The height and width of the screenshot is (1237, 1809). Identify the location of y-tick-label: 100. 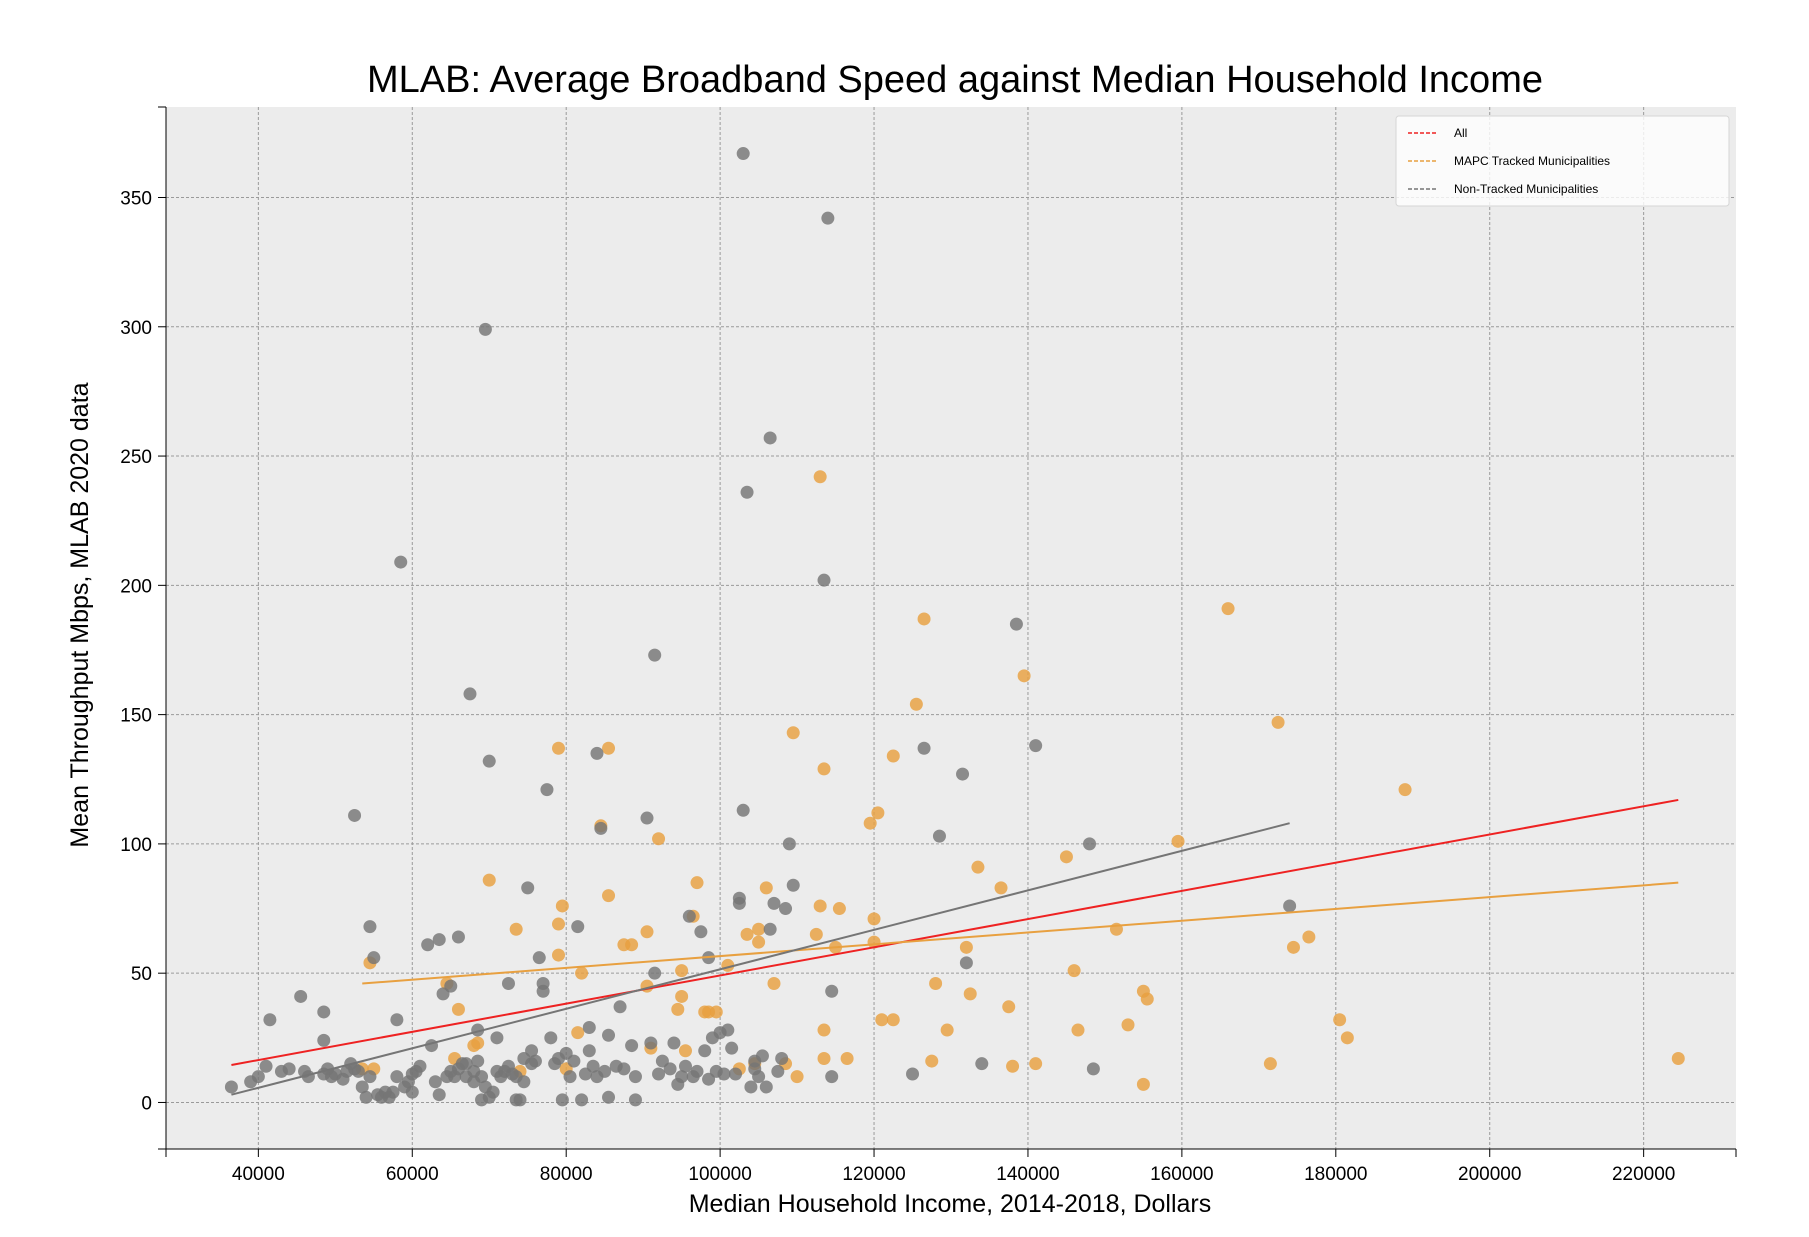
(136, 845).